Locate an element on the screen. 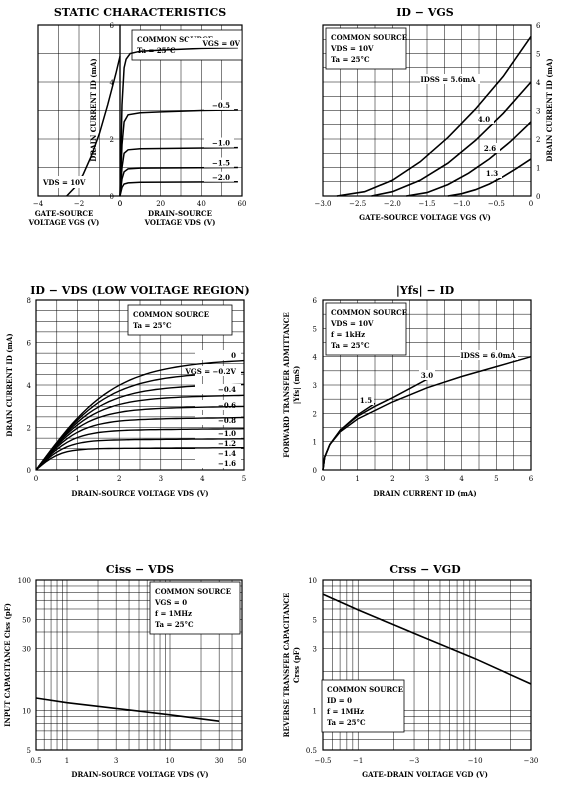 The image size is (561, 788). x-tick-label: 60 is located at coordinates (242, 204).